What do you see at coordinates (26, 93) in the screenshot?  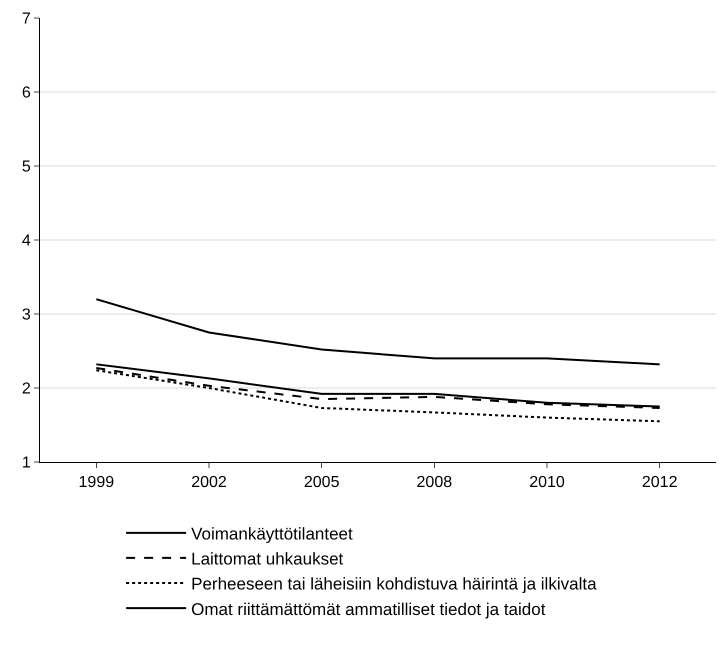 I see `y-tick-label: 6` at bounding box center [26, 93].